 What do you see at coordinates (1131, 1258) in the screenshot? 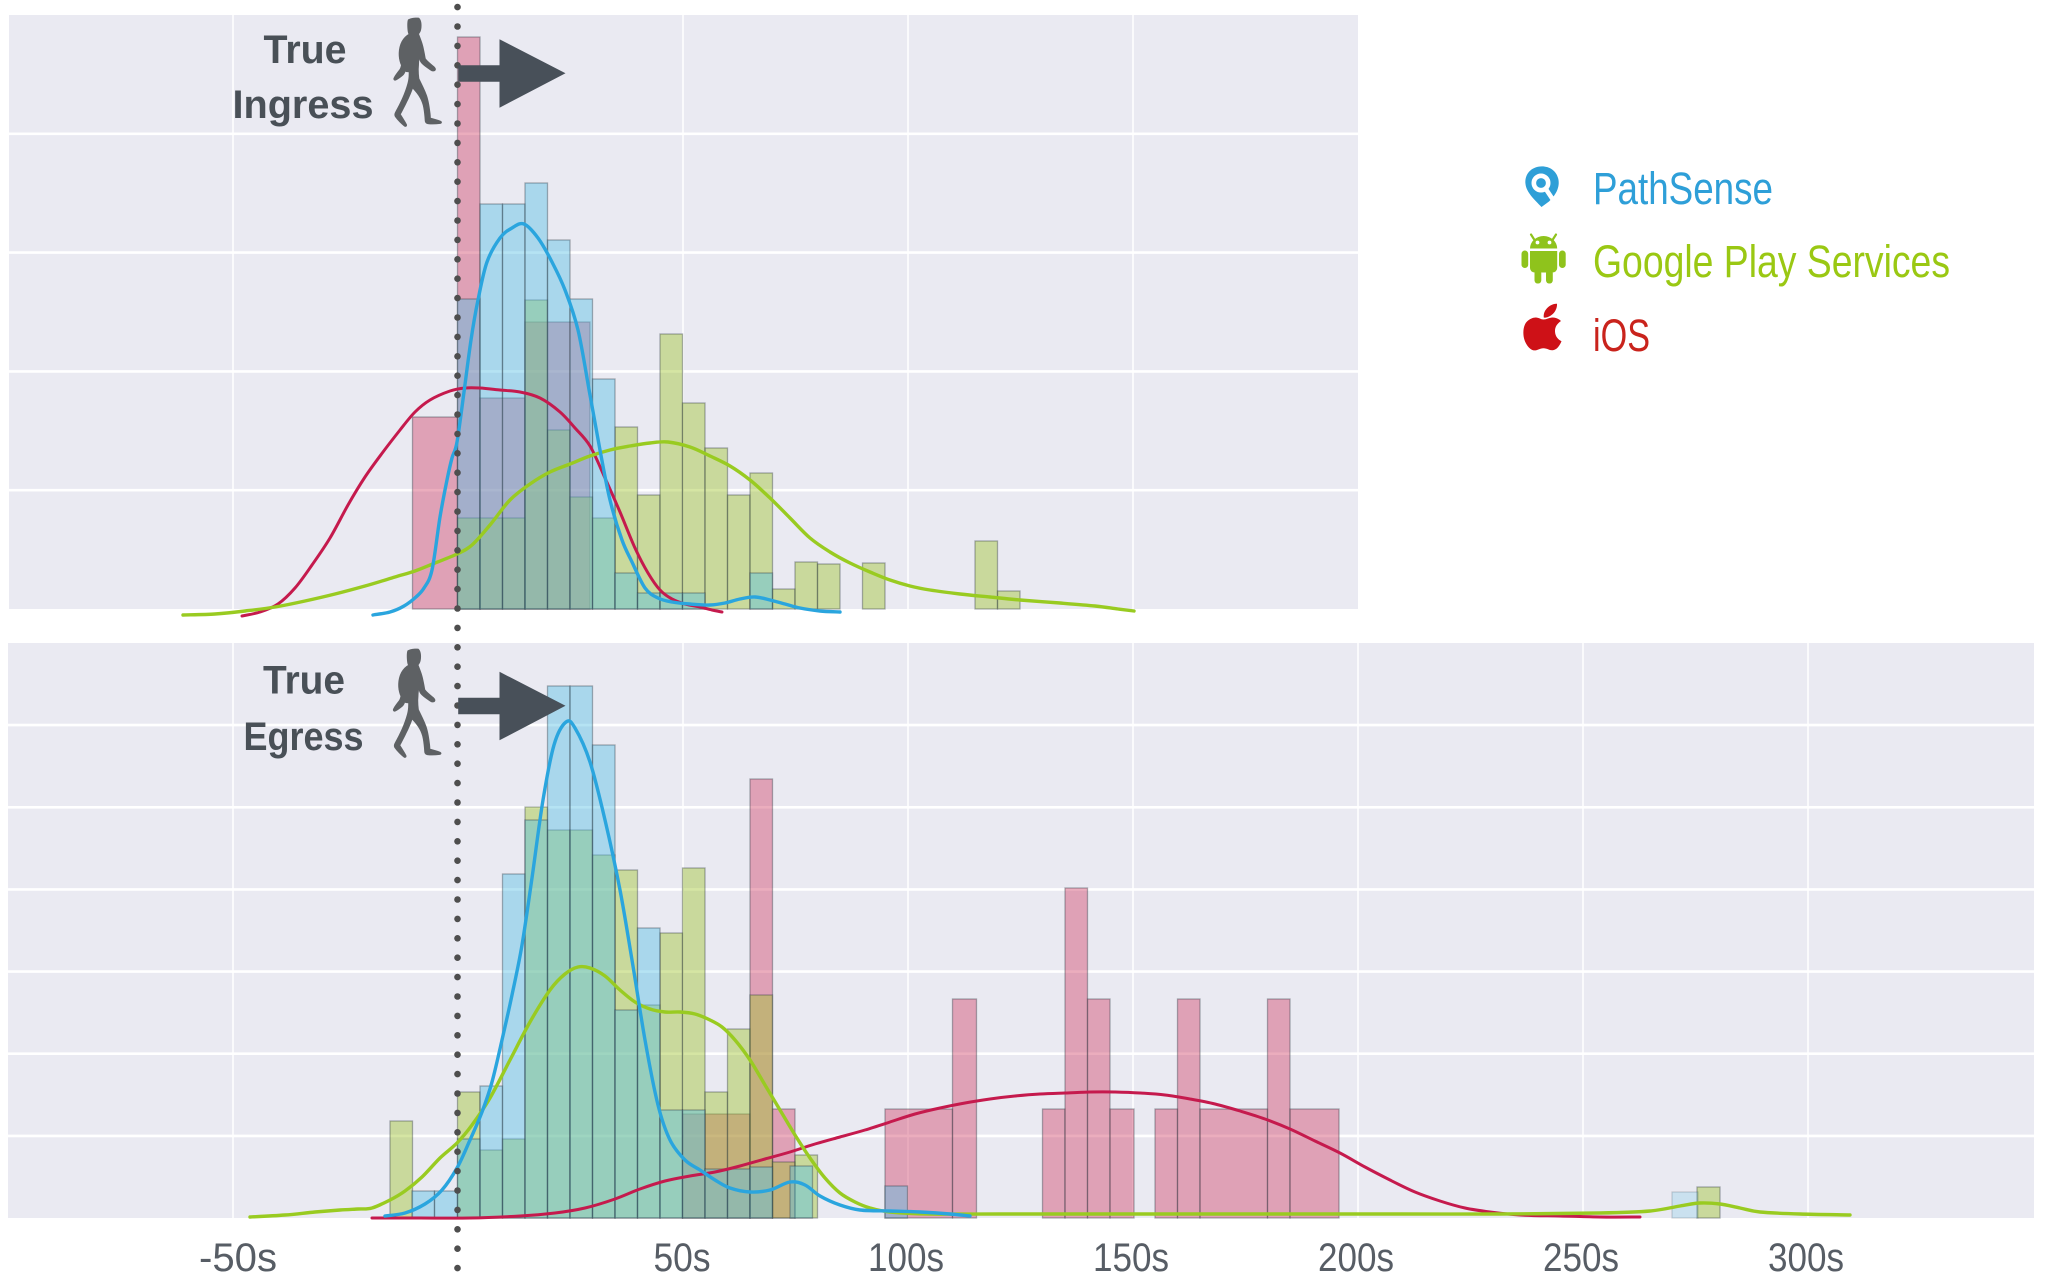
I see `svg-text: 150s` at bounding box center [1131, 1258].